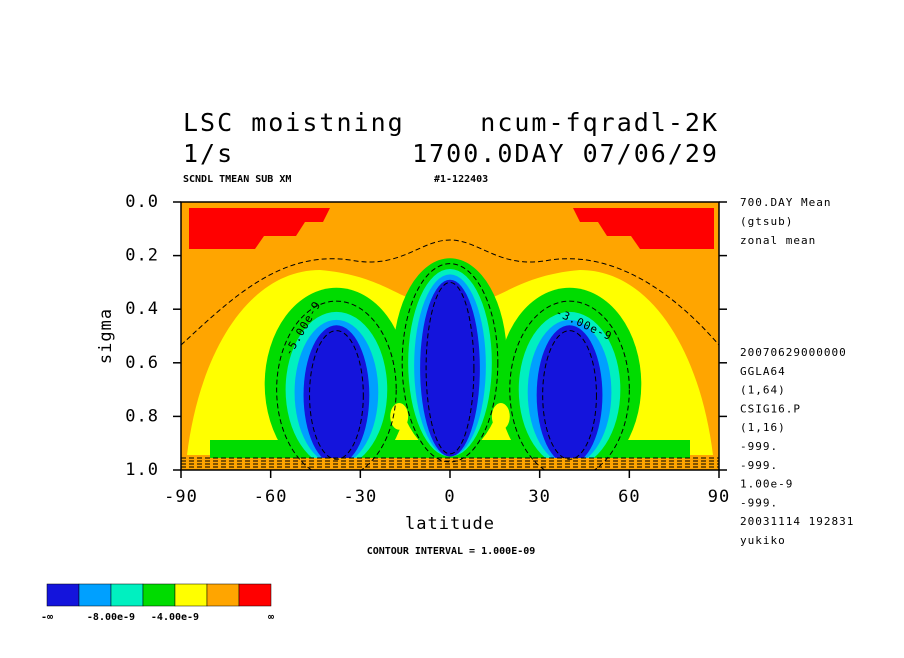  Describe the element at coordinates (142, 202) in the screenshot. I see `y-tick-label: 0.0` at that location.